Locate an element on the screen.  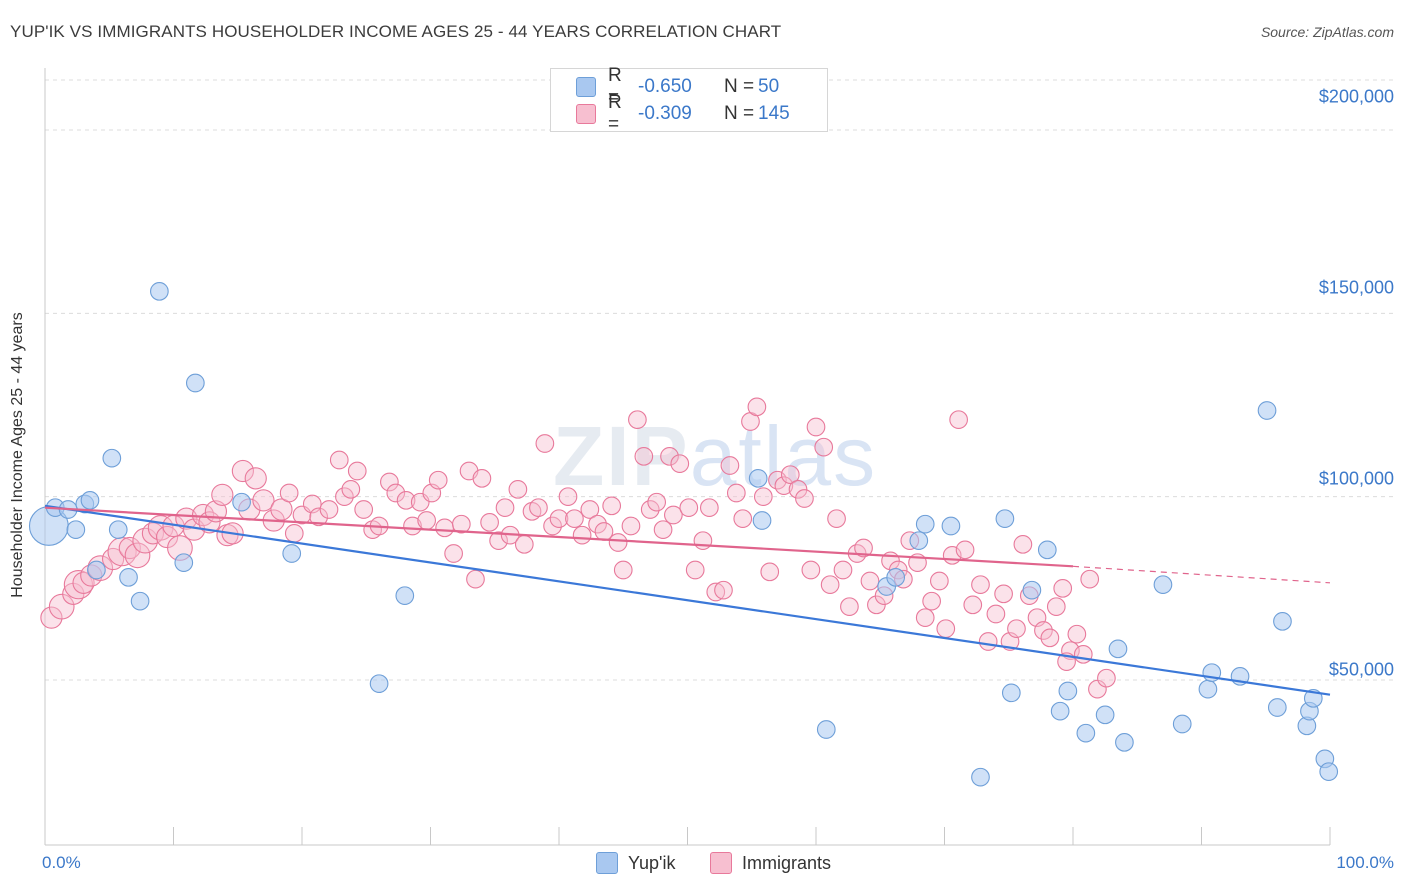
immigrants-trendline is located at coordinates (559, 537).